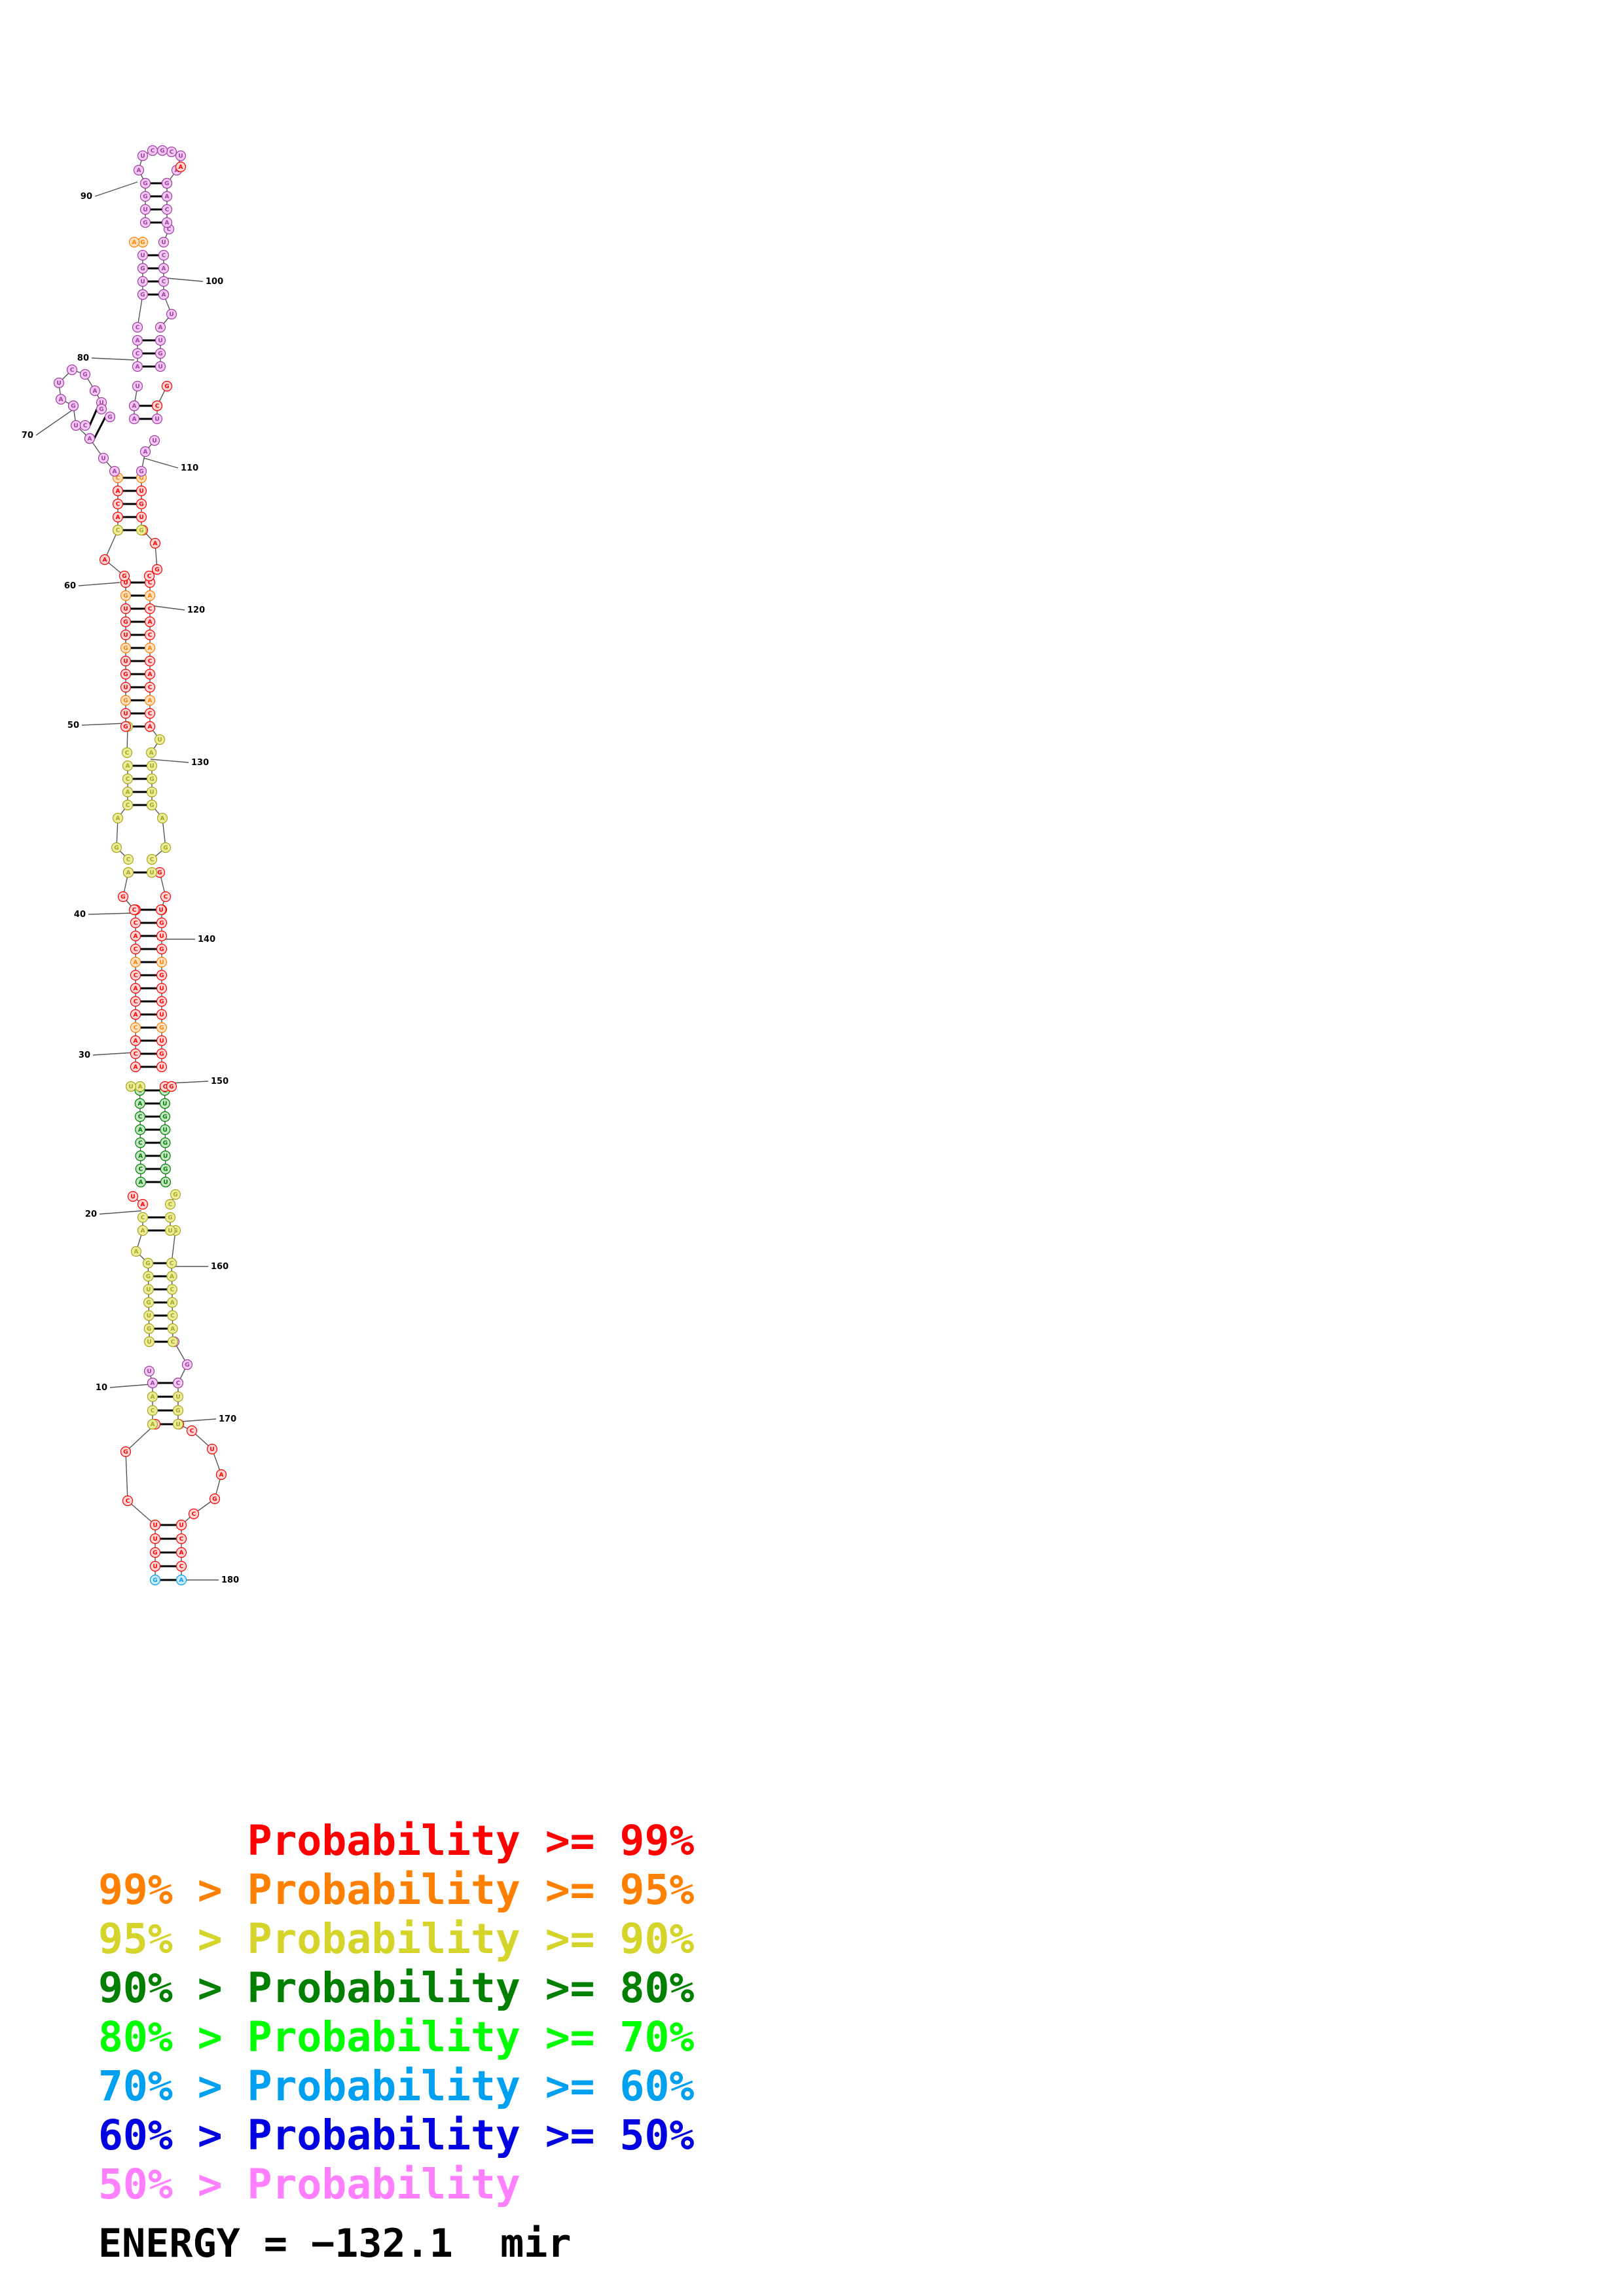 This screenshot has height=2296, width=1623. I want to click on position-label: 110, so click(189, 468).